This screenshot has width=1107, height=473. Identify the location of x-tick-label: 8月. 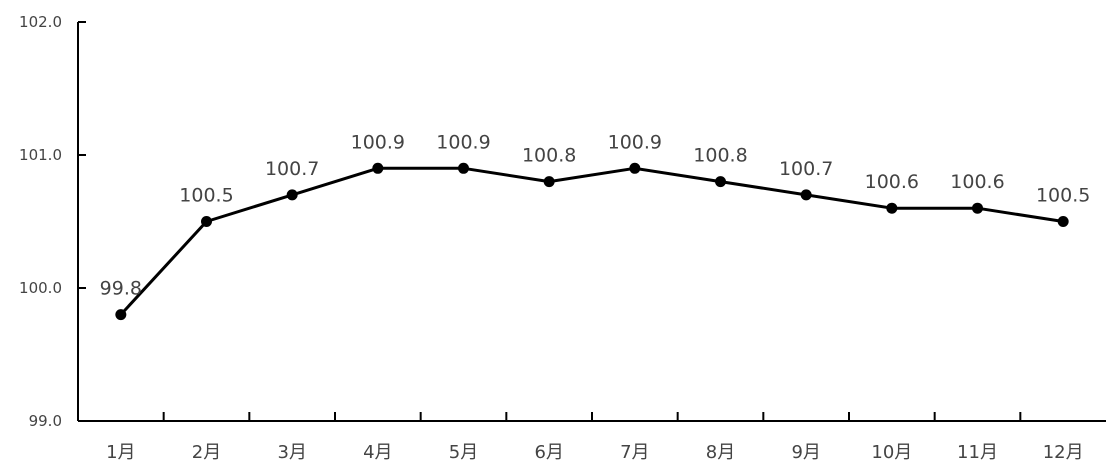
(720, 452).